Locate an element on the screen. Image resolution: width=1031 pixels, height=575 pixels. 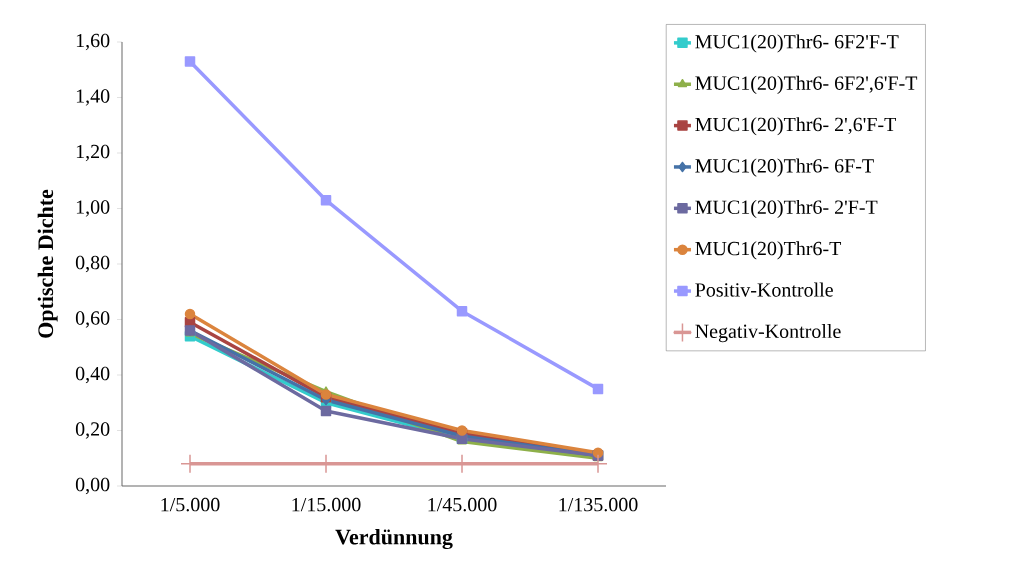
y-axis-title: Optische Dichte is located at coordinates (47, 263).